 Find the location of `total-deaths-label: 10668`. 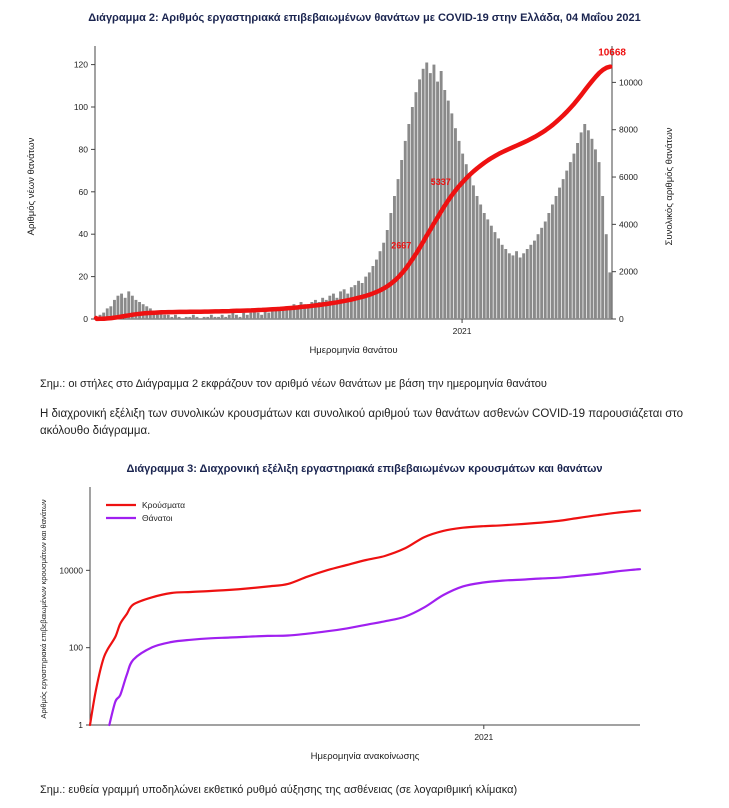

total-deaths-label: 10668 is located at coordinates (612, 53).